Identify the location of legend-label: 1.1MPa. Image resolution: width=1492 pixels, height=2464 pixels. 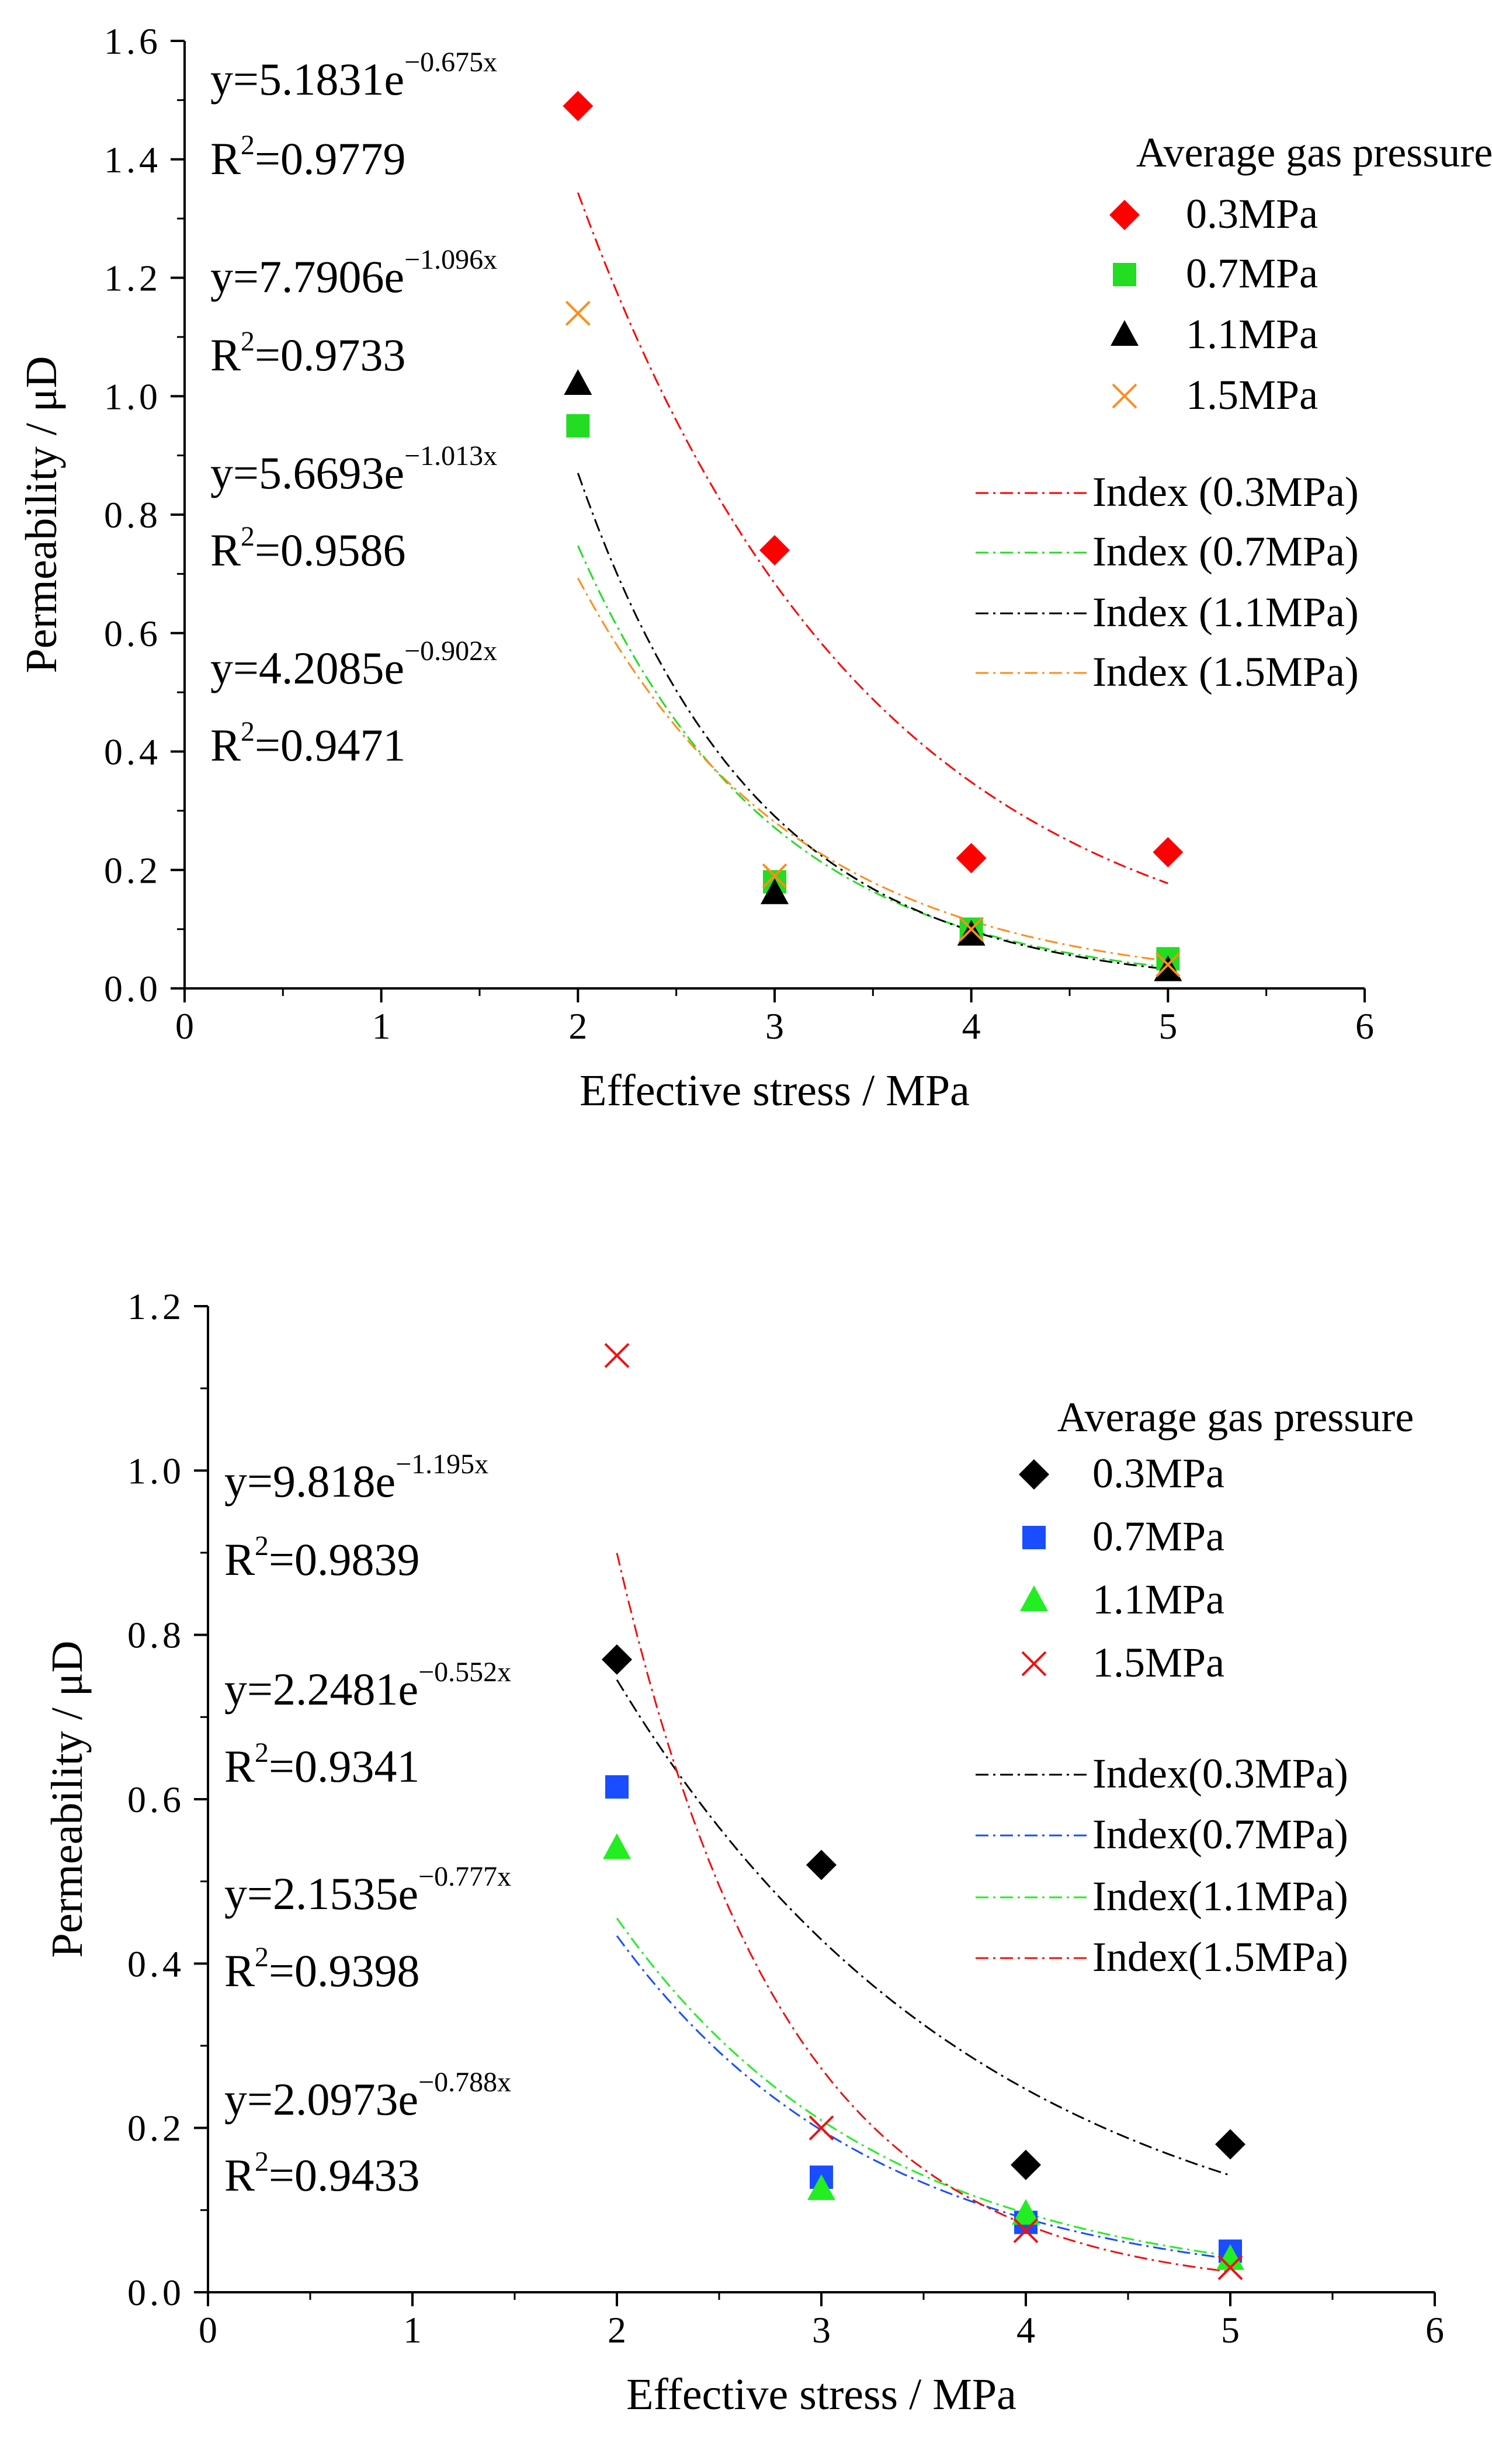
(1158, 1599).